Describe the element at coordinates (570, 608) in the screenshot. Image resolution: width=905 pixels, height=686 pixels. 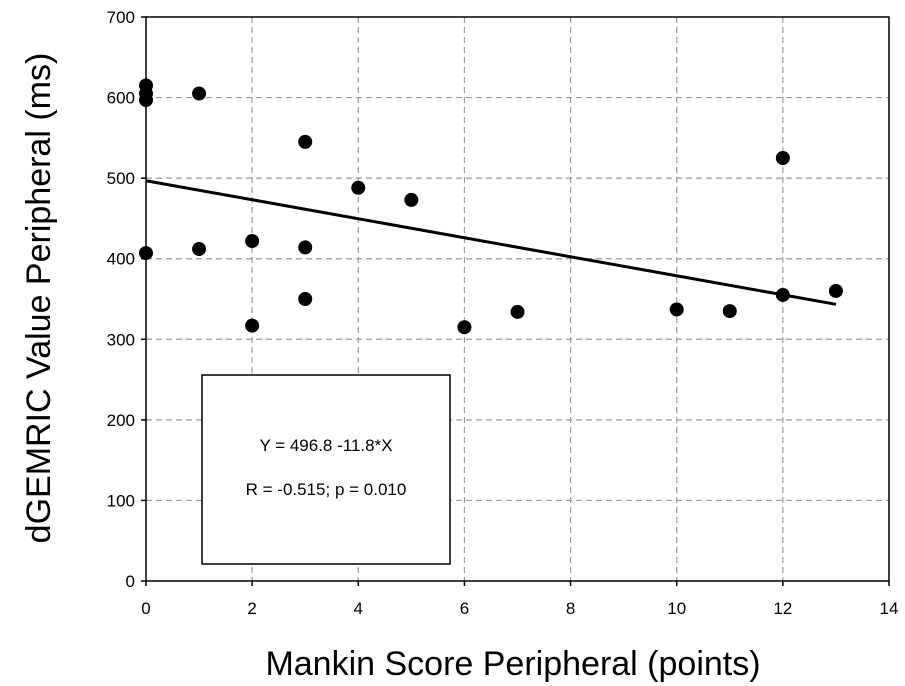
I see `x-tick-label: 8` at that location.